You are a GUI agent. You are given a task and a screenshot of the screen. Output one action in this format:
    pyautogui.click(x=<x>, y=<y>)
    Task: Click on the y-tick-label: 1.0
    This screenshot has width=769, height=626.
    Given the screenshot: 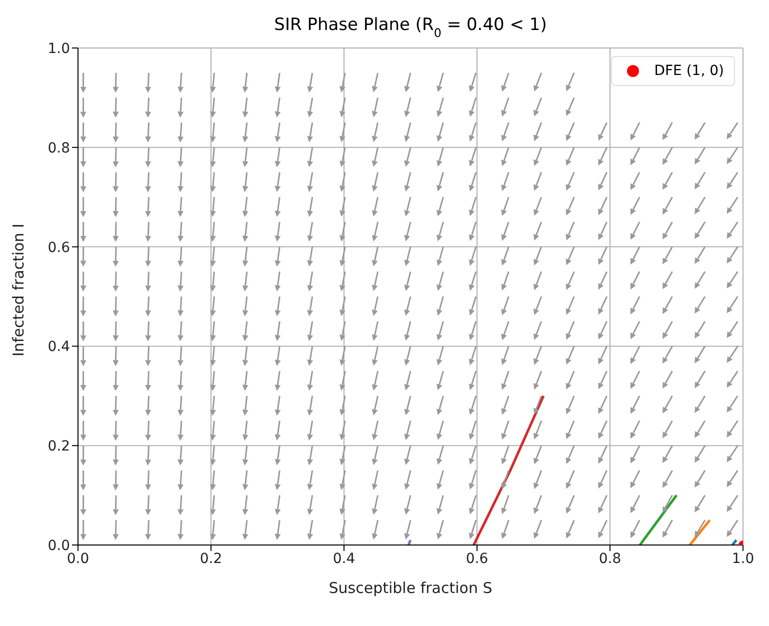 What is the action you would take?
    pyautogui.click(x=59, y=48)
    